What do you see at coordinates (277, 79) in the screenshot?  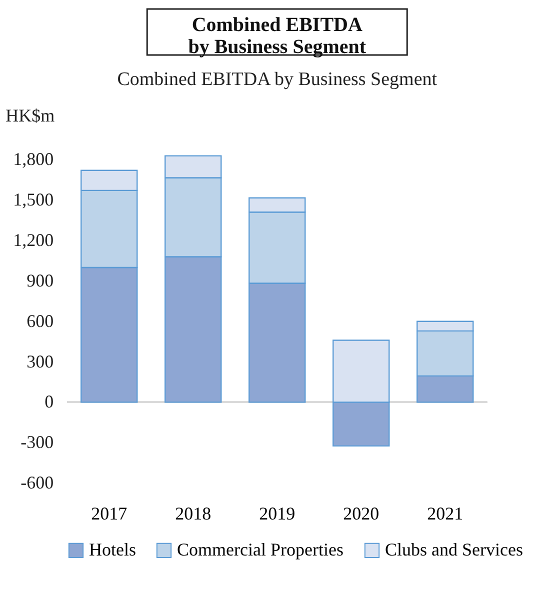 I see `chart-subtitle: Combined EBITDA by Business Segment` at bounding box center [277, 79].